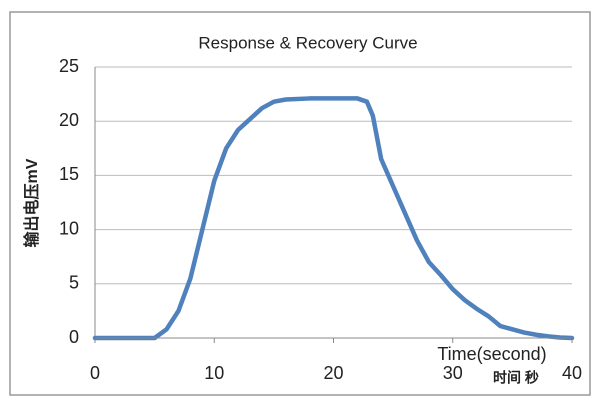 The image size is (600, 403). I want to click on x-tick-label: 40, so click(572, 373).